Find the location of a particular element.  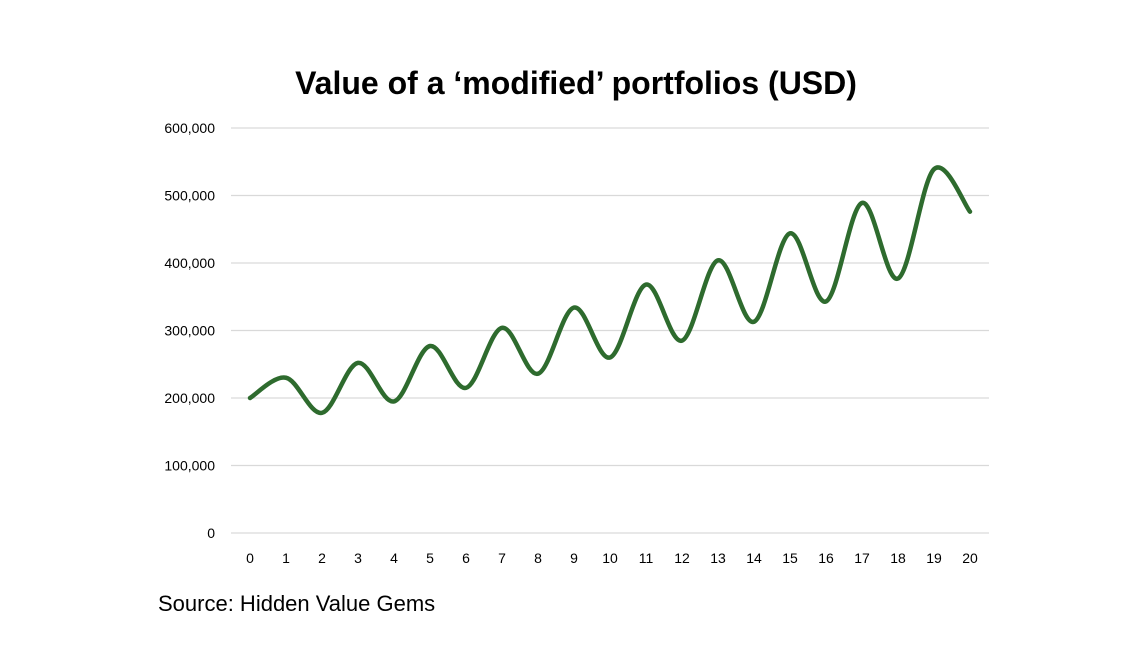

x-tick-label: 3 is located at coordinates (358, 558).